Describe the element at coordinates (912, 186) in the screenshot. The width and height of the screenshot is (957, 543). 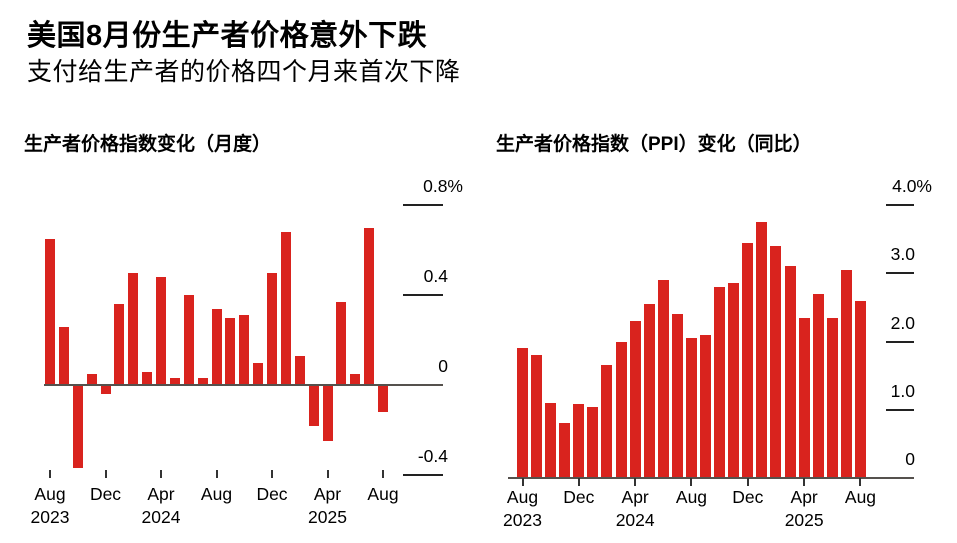
I see `y-tick-label: 4.0%` at that location.